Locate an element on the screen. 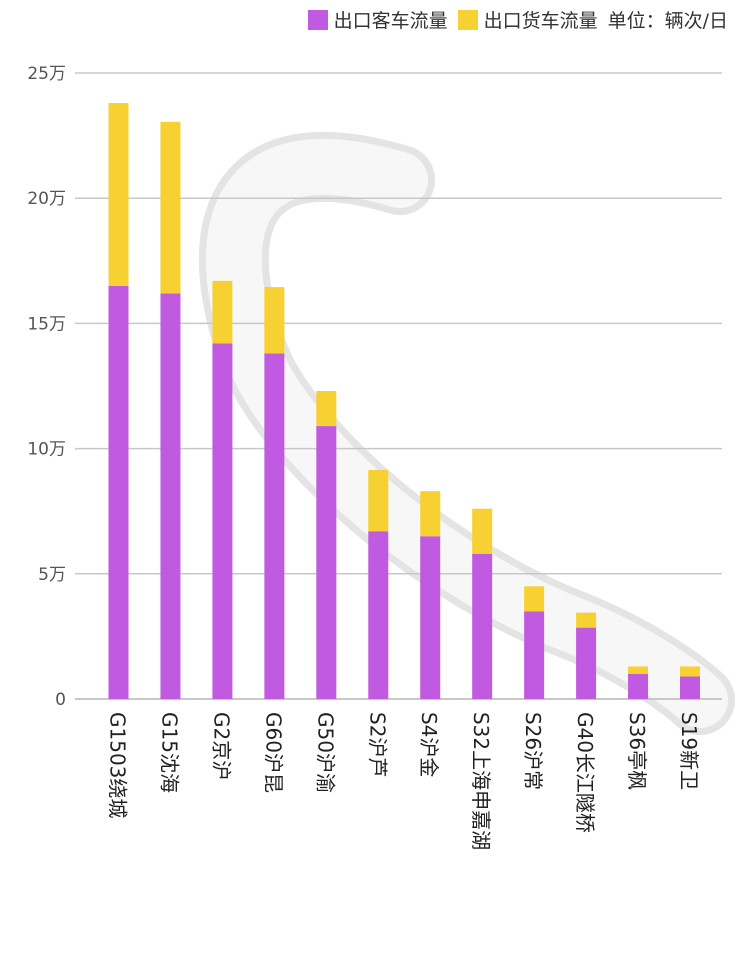 This screenshot has width=750, height=957. passenger-swatch is located at coordinates (317, 19).